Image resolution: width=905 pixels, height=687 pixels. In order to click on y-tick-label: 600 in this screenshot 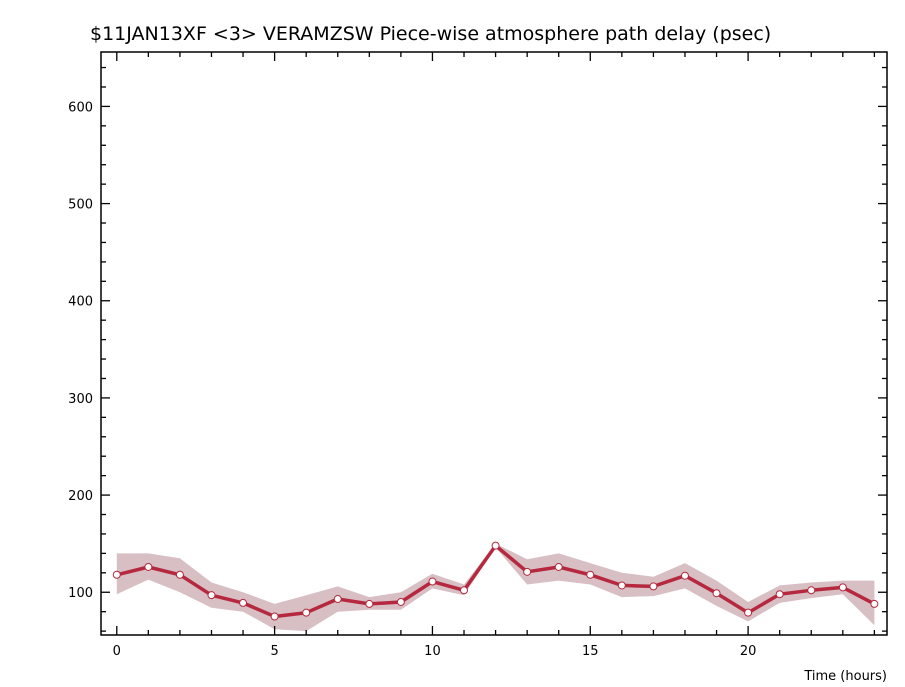, I will do `click(80, 107)`.